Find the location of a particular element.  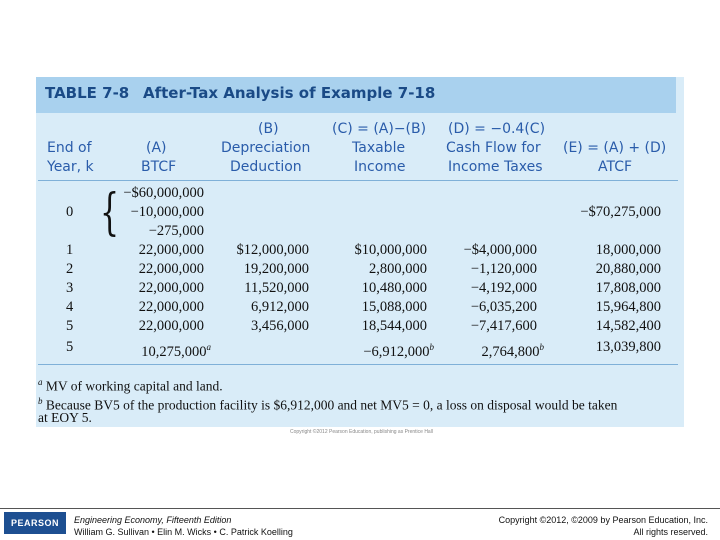

header-dep-mid: Depreciation is located at coordinates (266, 148).